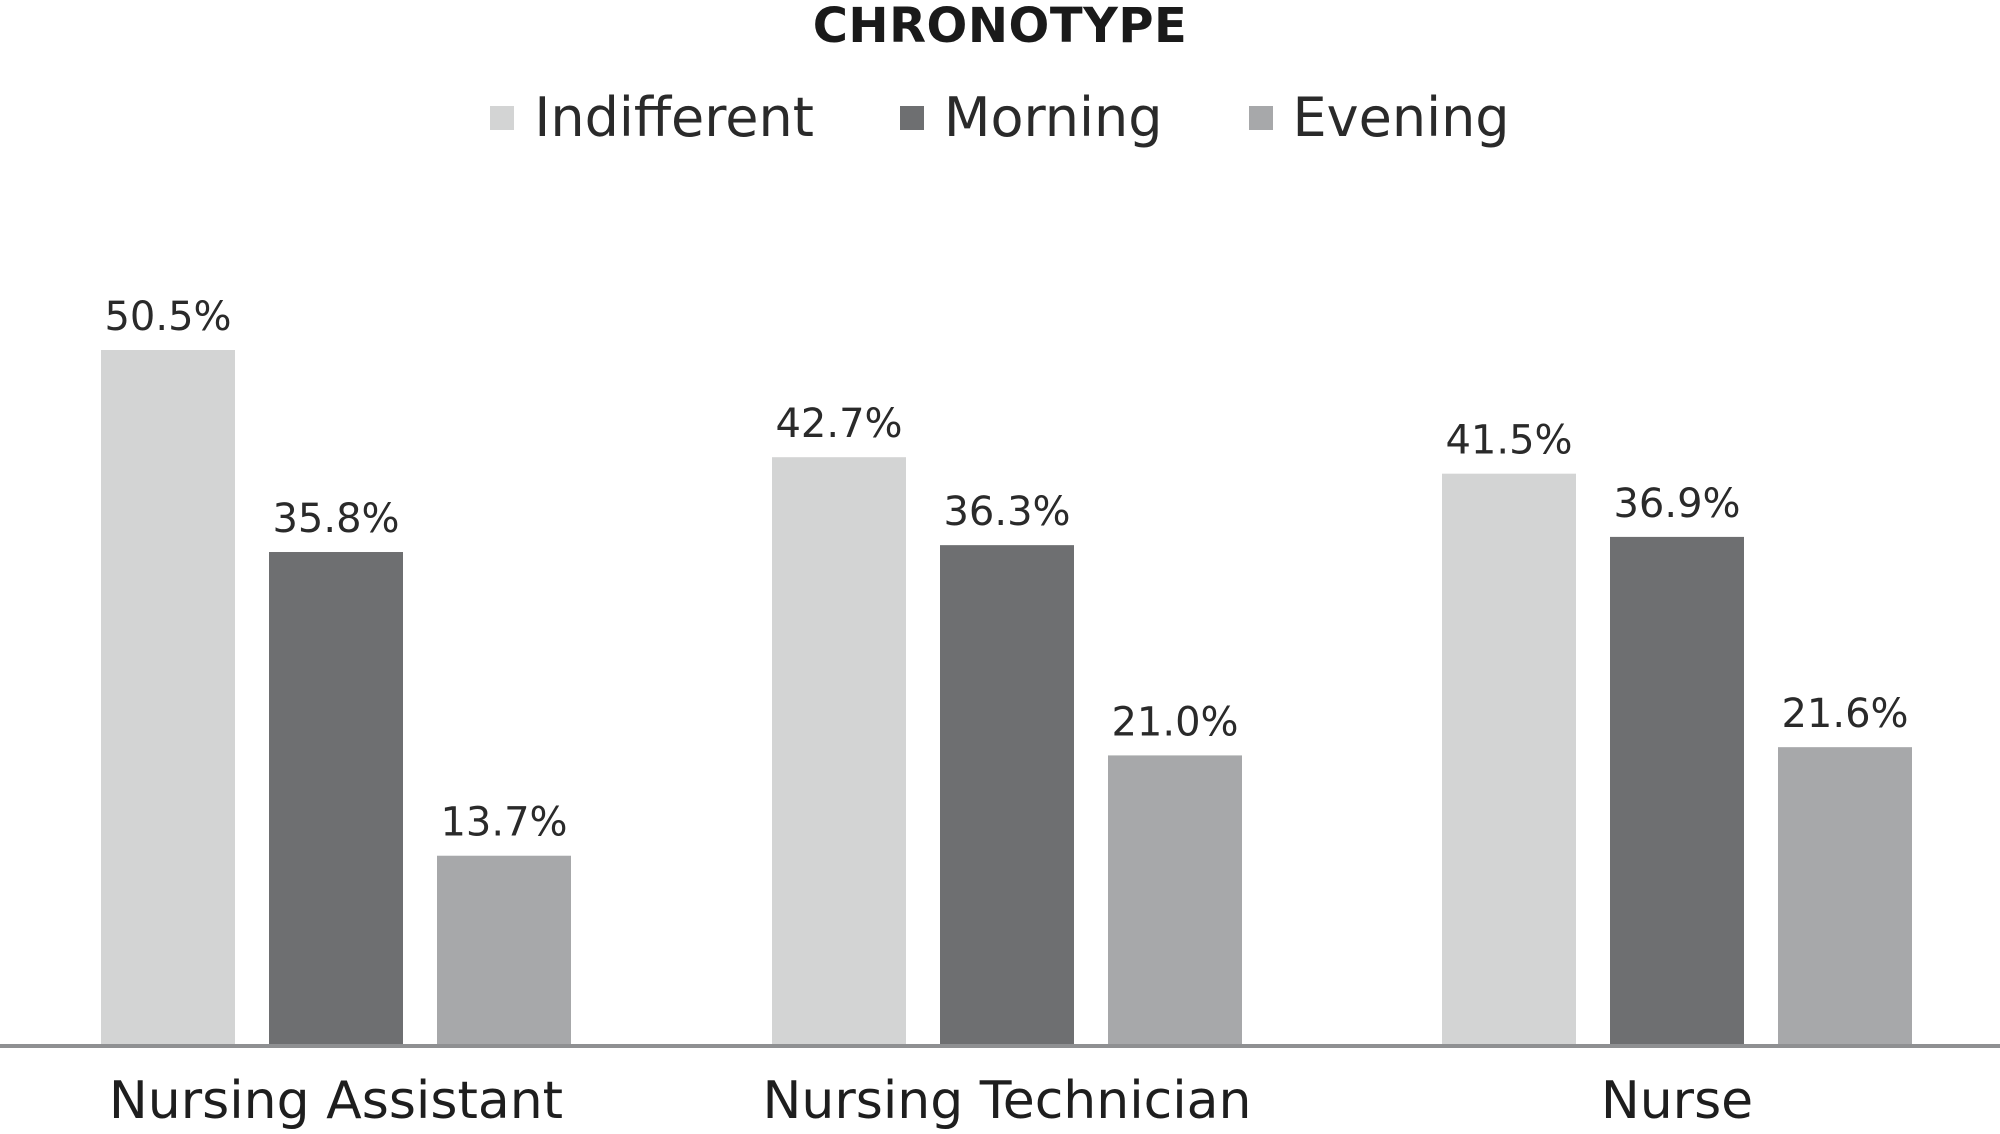 The image size is (2000, 1134). I want to click on legend-item-indifferent: Indifferent, so click(652, 118).